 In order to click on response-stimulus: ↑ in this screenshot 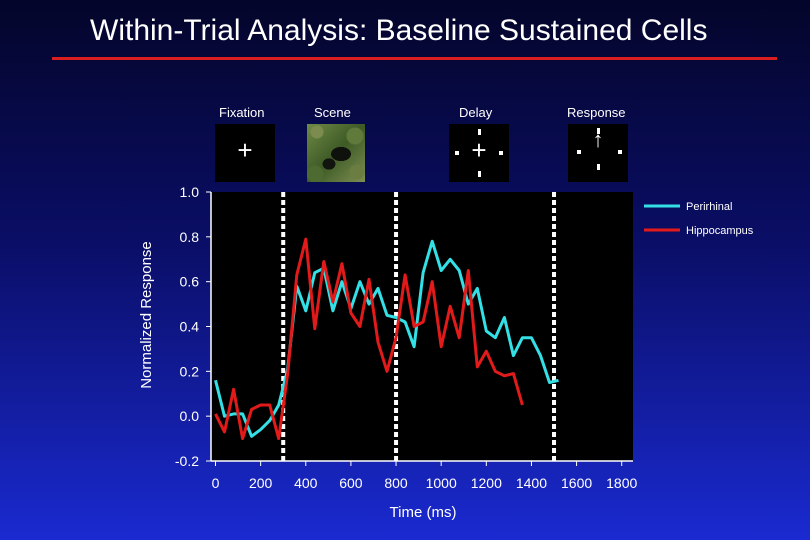, I will do `click(598, 153)`.